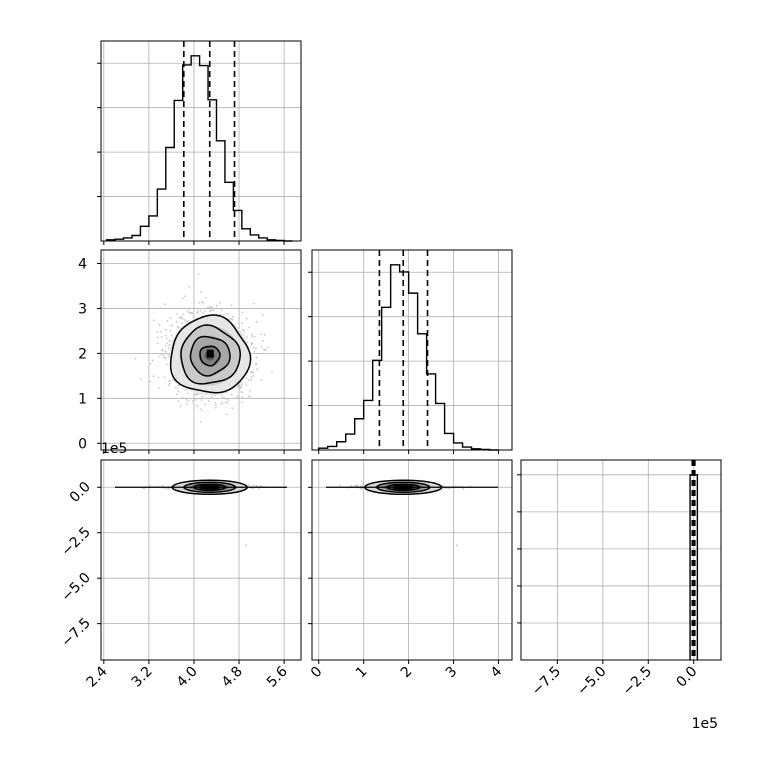  I want to click on y-tick-label: 0, so click(82, 444).